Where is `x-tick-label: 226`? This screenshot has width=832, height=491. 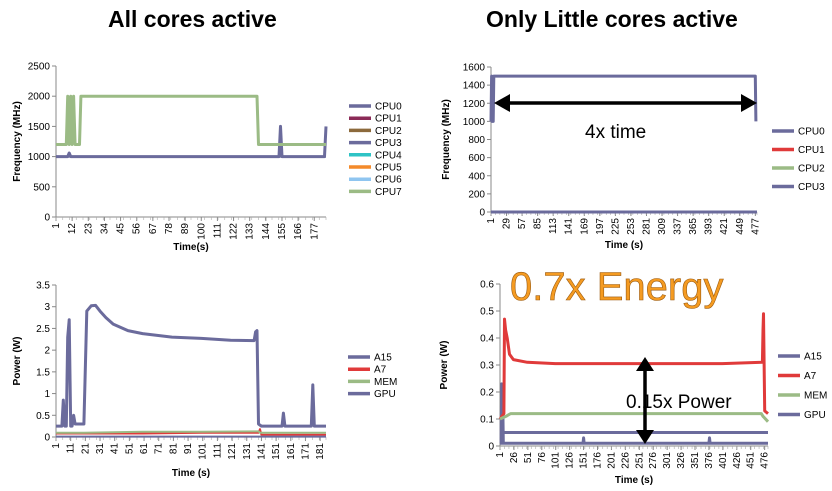
x-tick-label: 226 is located at coordinates (625, 460).